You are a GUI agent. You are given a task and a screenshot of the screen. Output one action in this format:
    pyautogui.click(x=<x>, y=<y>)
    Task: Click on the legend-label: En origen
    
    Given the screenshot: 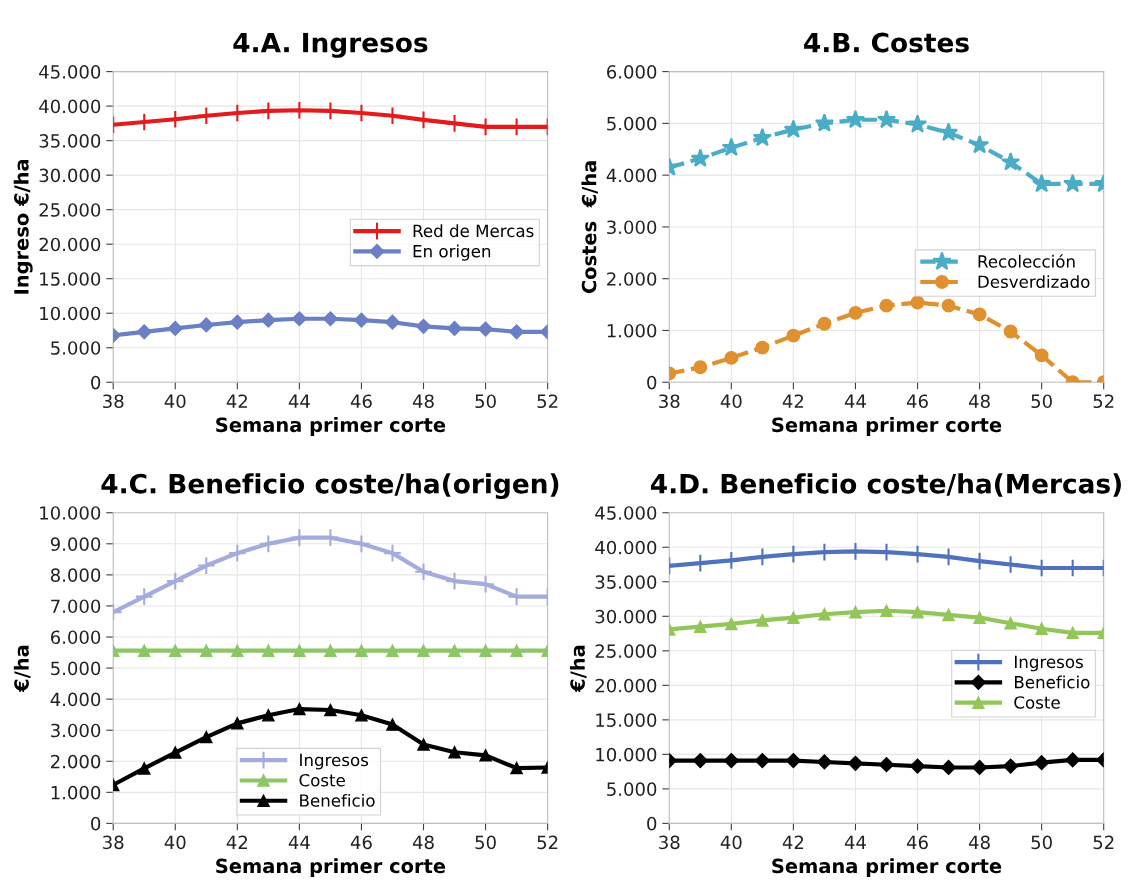 What is the action you would take?
    pyautogui.click(x=452, y=252)
    